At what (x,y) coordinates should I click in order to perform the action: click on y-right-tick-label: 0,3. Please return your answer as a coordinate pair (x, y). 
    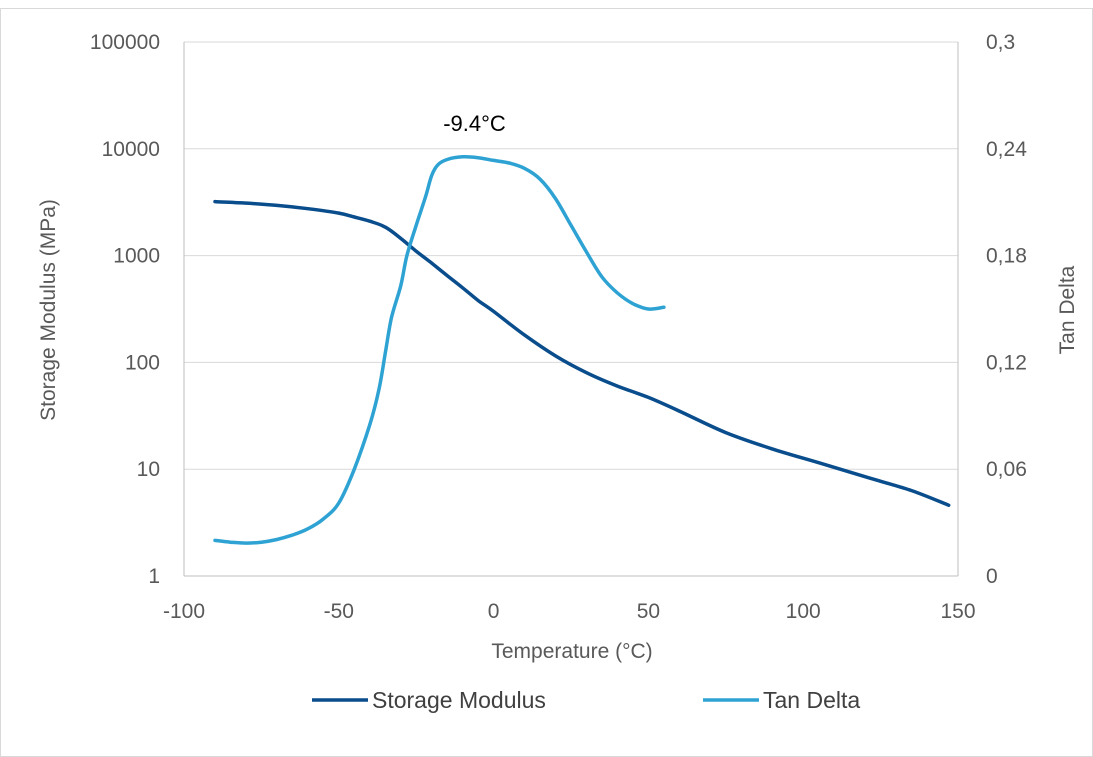
    Looking at the image, I should click on (1000, 42).